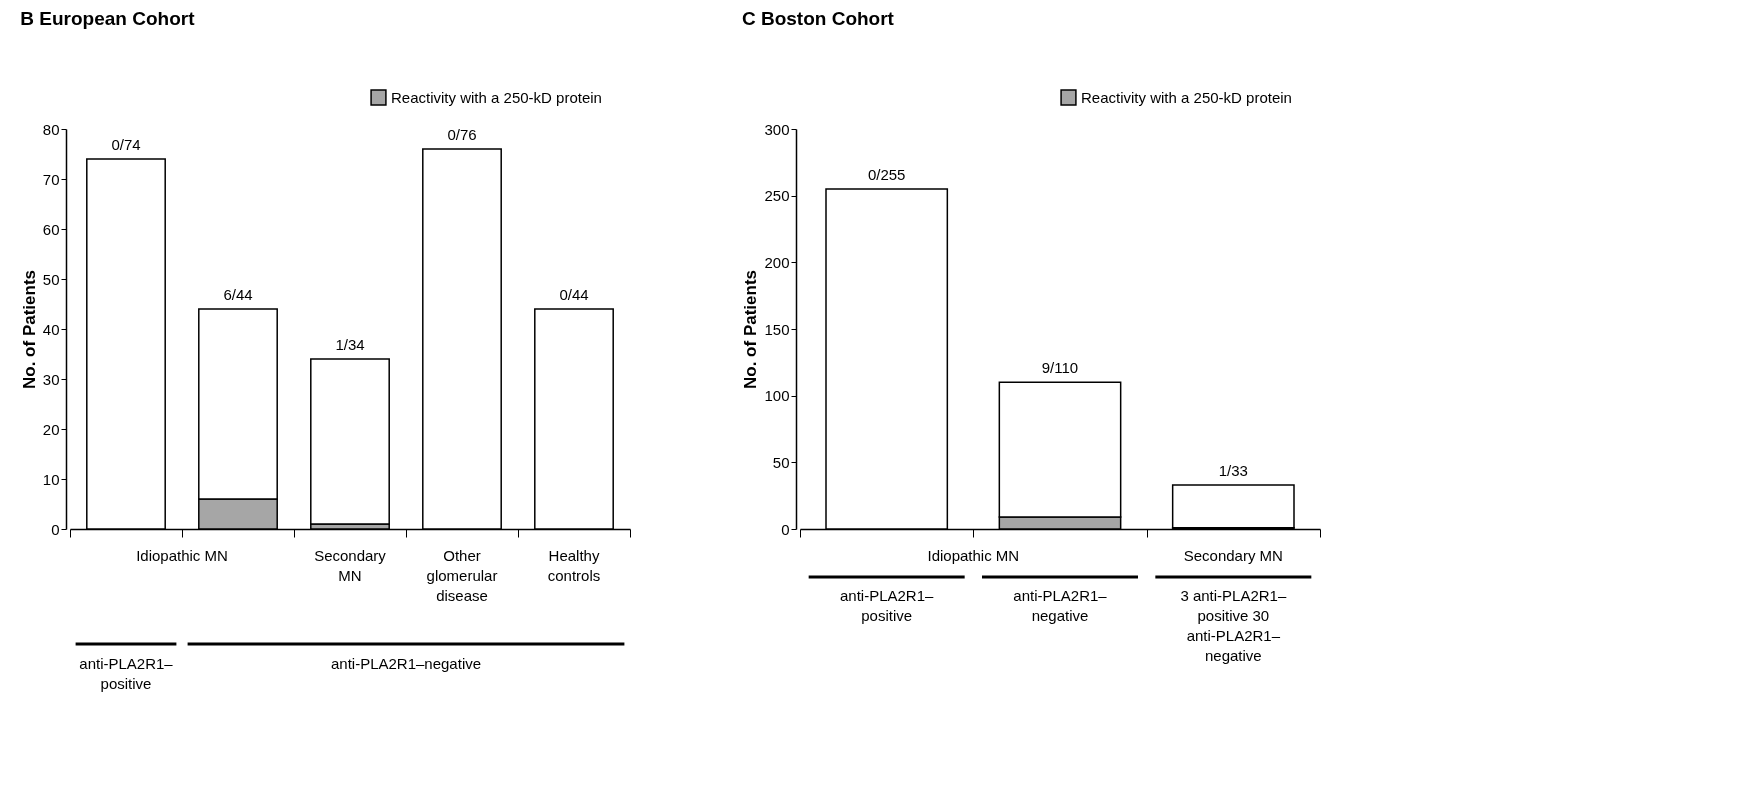 The width and height of the screenshot is (1745, 785). What do you see at coordinates (574, 294) in the screenshot?
I see `total-label: 0/44` at bounding box center [574, 294].